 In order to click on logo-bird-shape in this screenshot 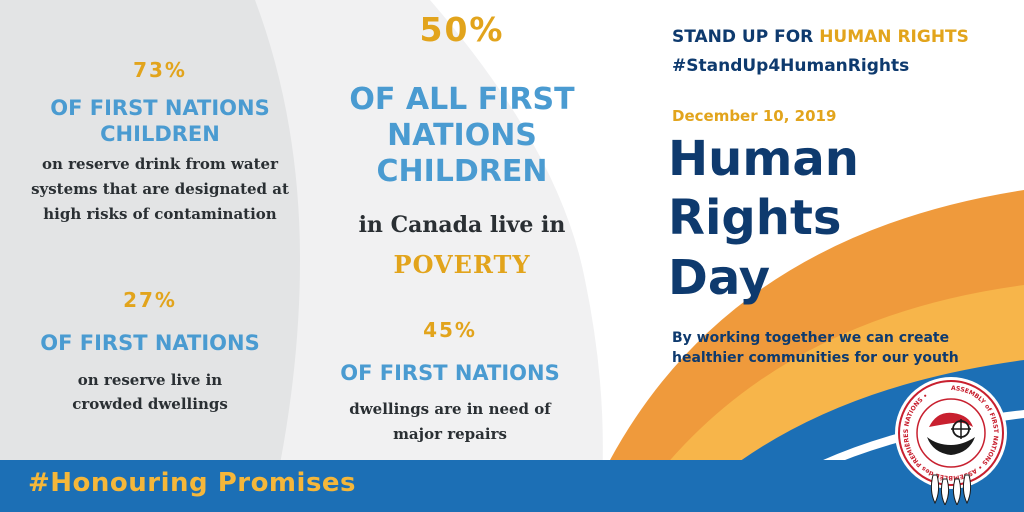, I will do `click(951, 419)`.